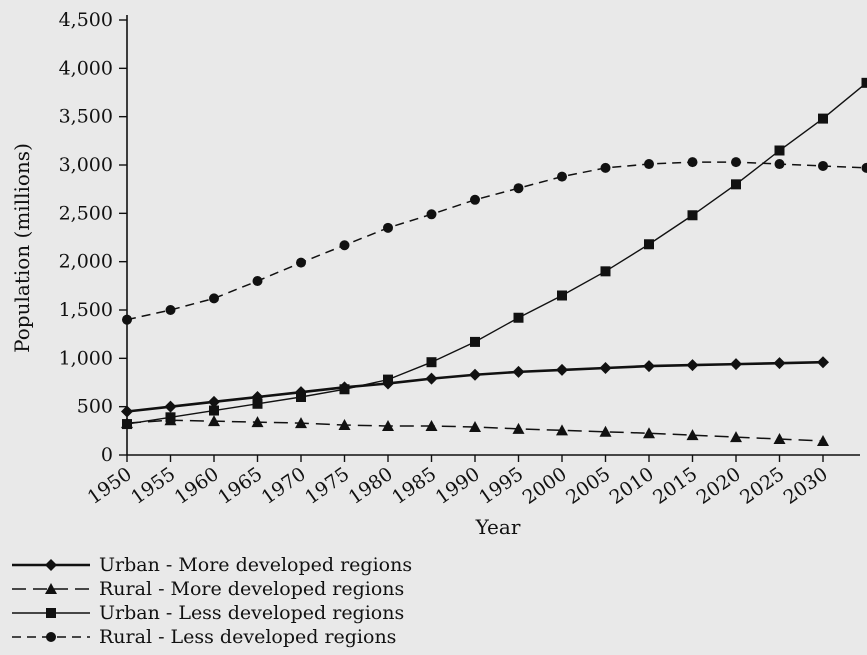 The width and height of the screenshot is (867, 655). Describe the element at coordinates (197, 486) in the screenshot. I see `x-tick-label: 1960` at that location.